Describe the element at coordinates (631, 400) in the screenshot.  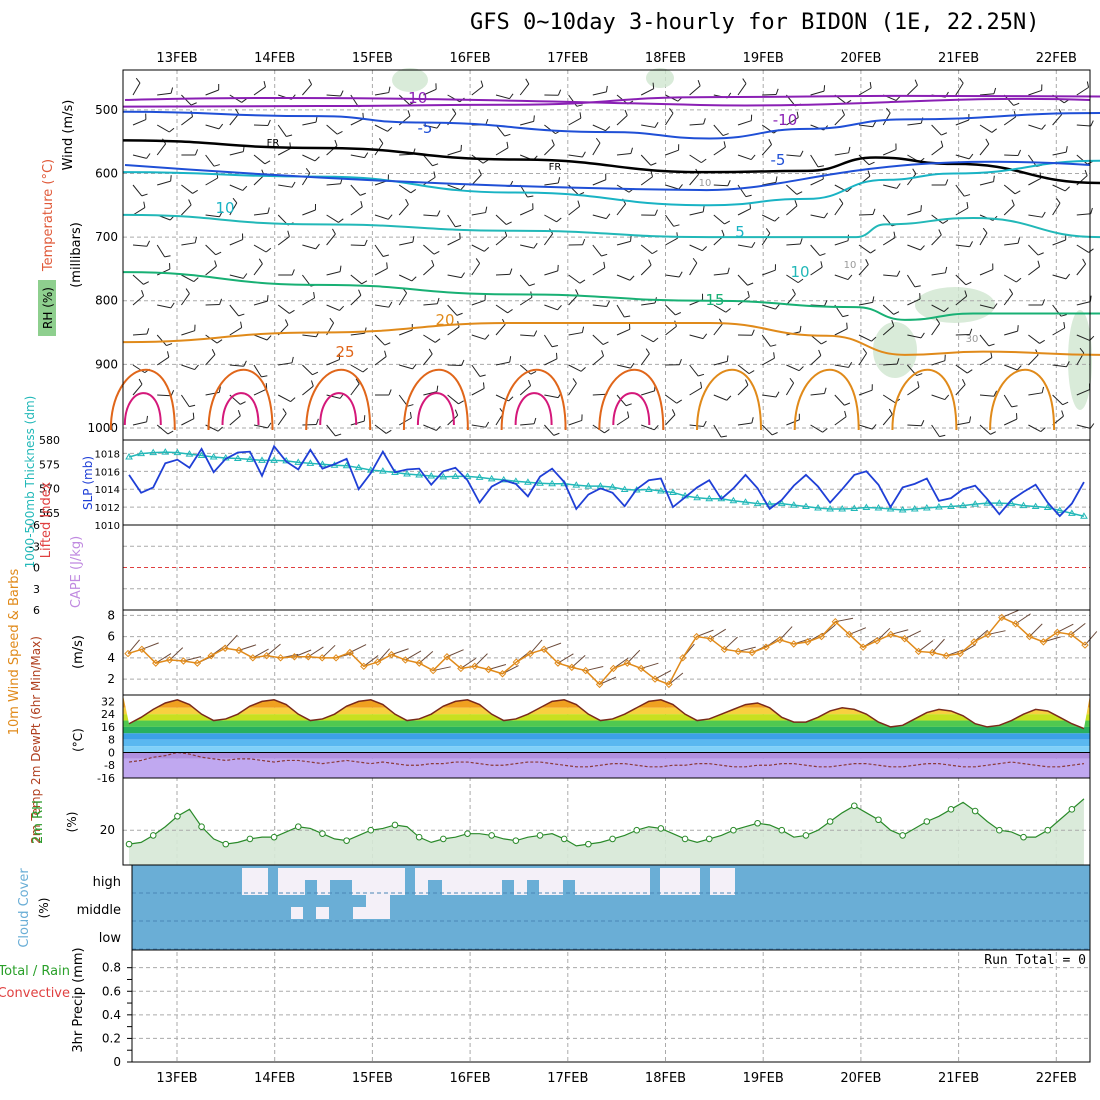
I see `surface-warm-loop` at that location.